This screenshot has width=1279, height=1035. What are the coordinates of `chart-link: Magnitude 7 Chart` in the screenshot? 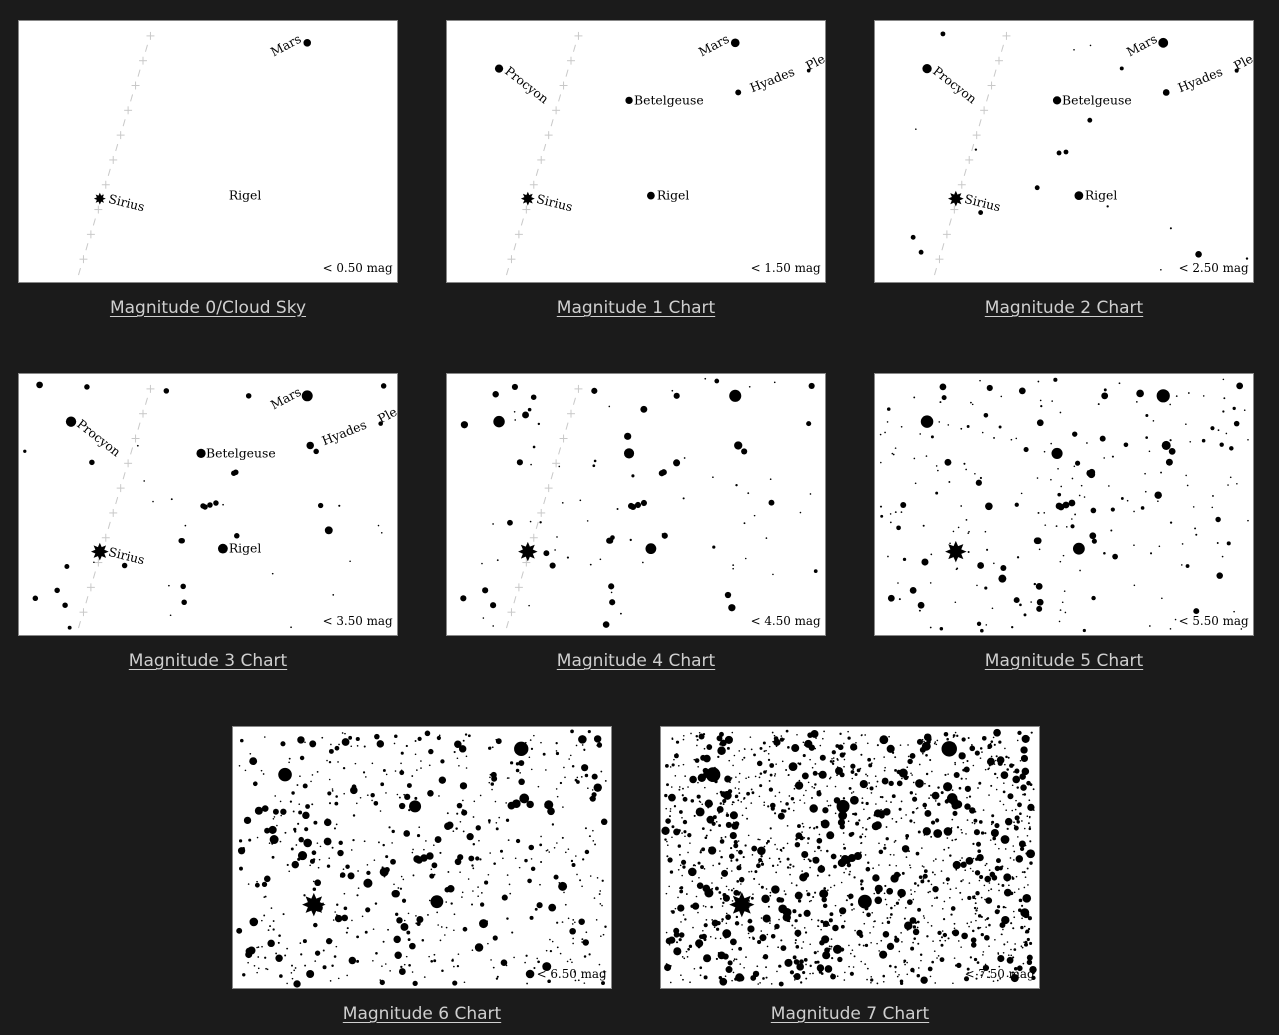 It's located at (850, 1014).